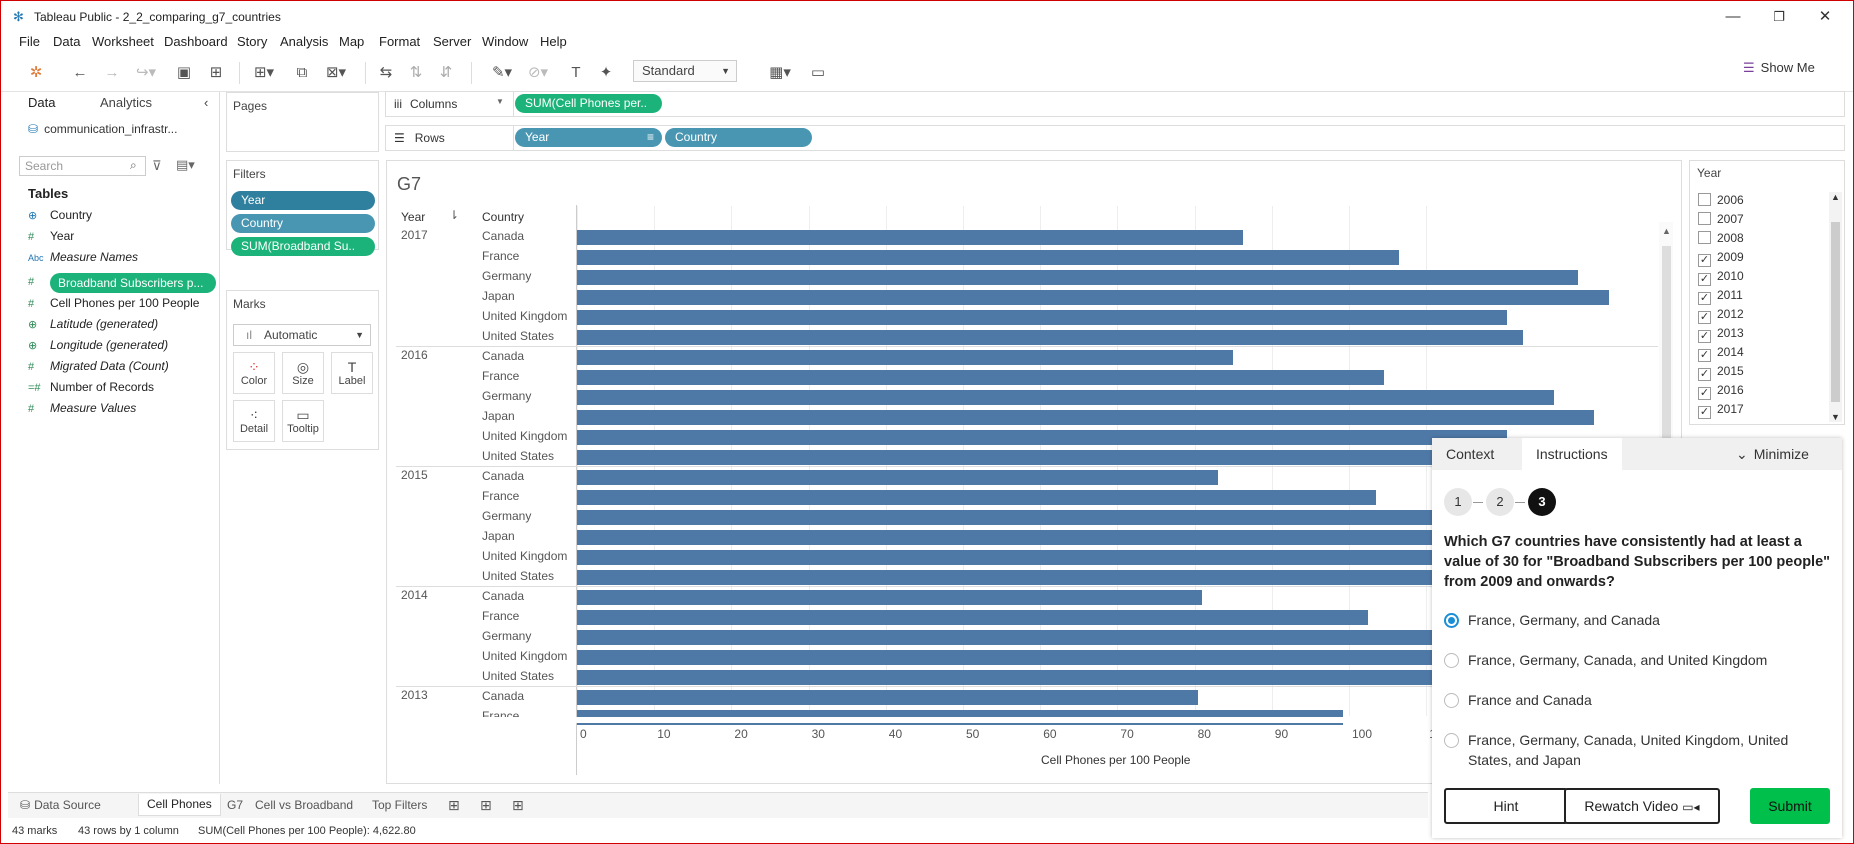 This screenshot has width=1854, height=844. Describe the element at coordinates (1085, 417) in the screenshot. I see `bar-2016-japan` at that location.